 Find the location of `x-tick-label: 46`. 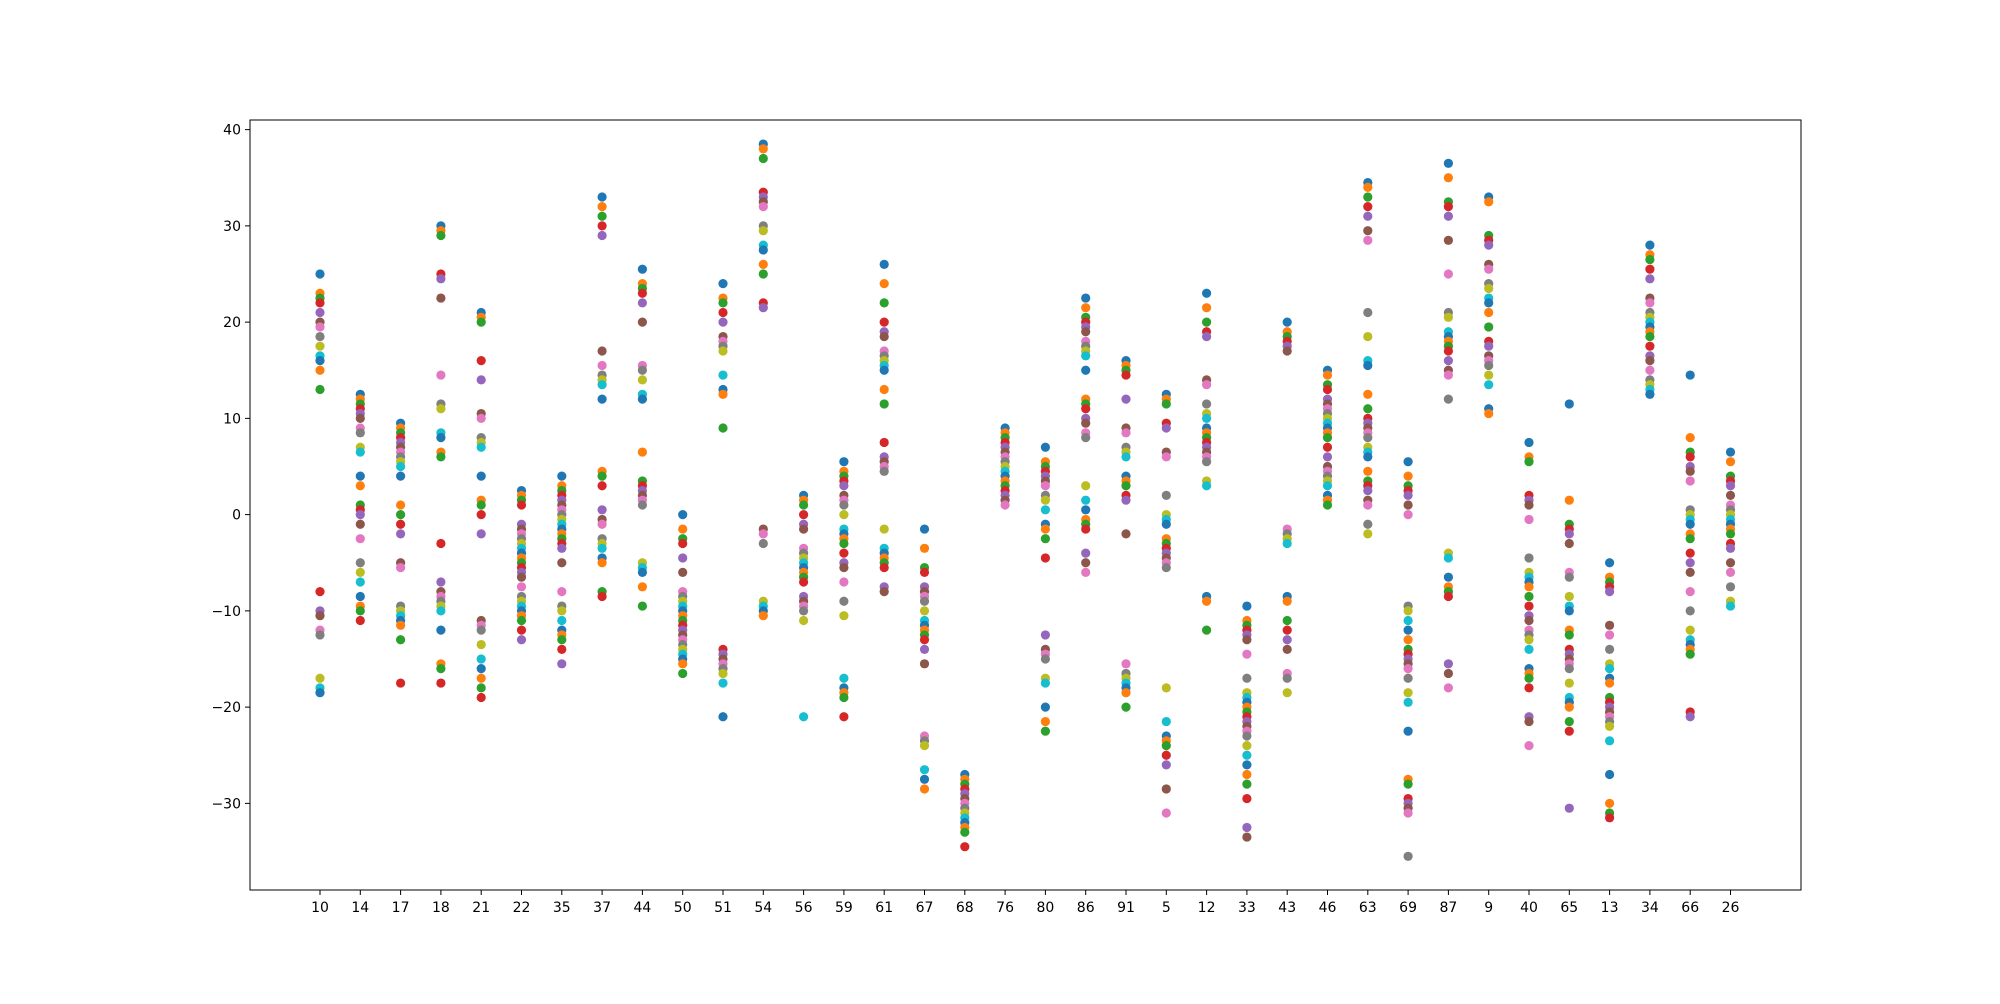

x-tick-label: 46 is located at coordinates (1328, 908).